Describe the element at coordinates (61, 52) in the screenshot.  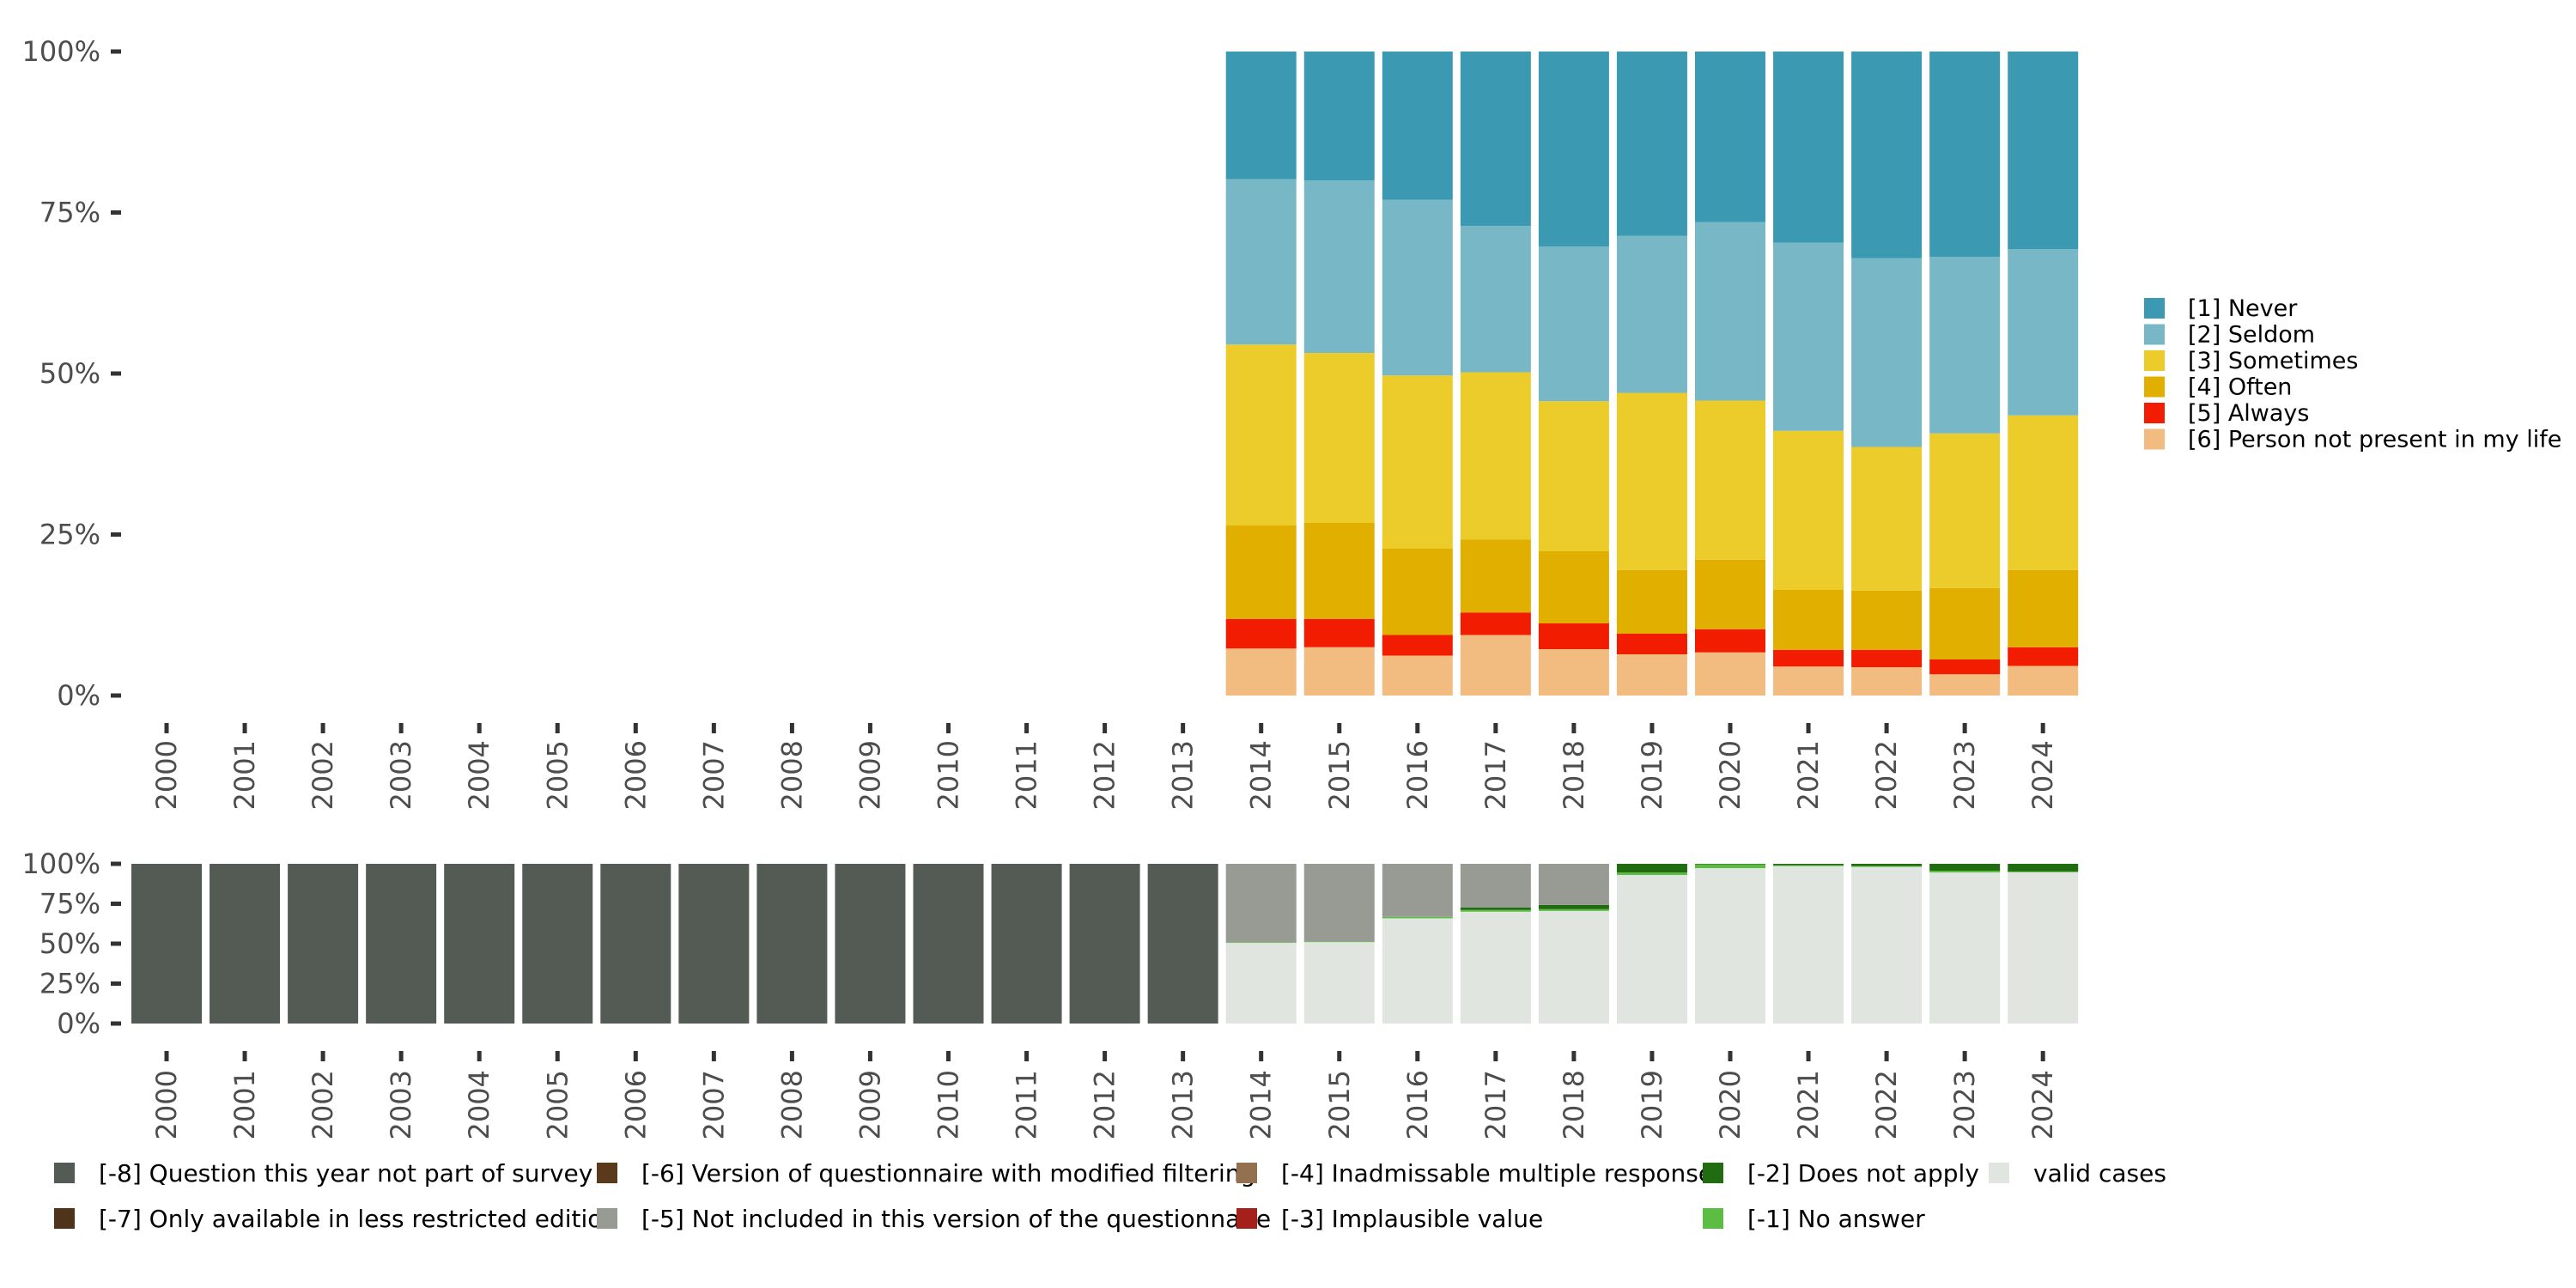
I see `y-tick-label: 100%` at that location.